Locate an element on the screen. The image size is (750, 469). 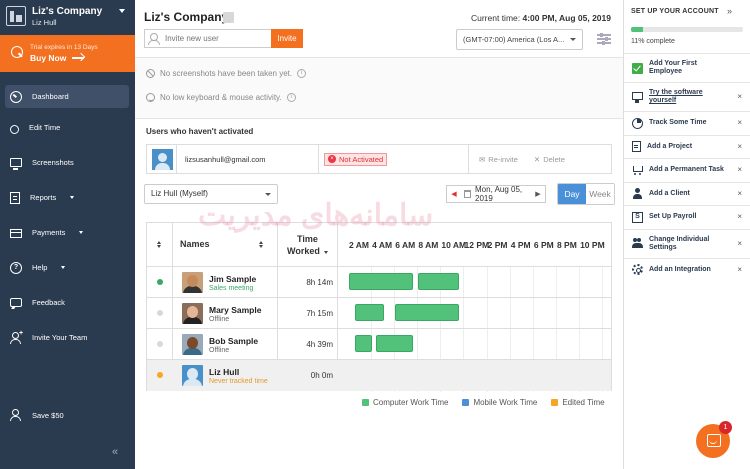
table-row: Bob Sample Offline 4h 39m is located at coordinates (379, 344).